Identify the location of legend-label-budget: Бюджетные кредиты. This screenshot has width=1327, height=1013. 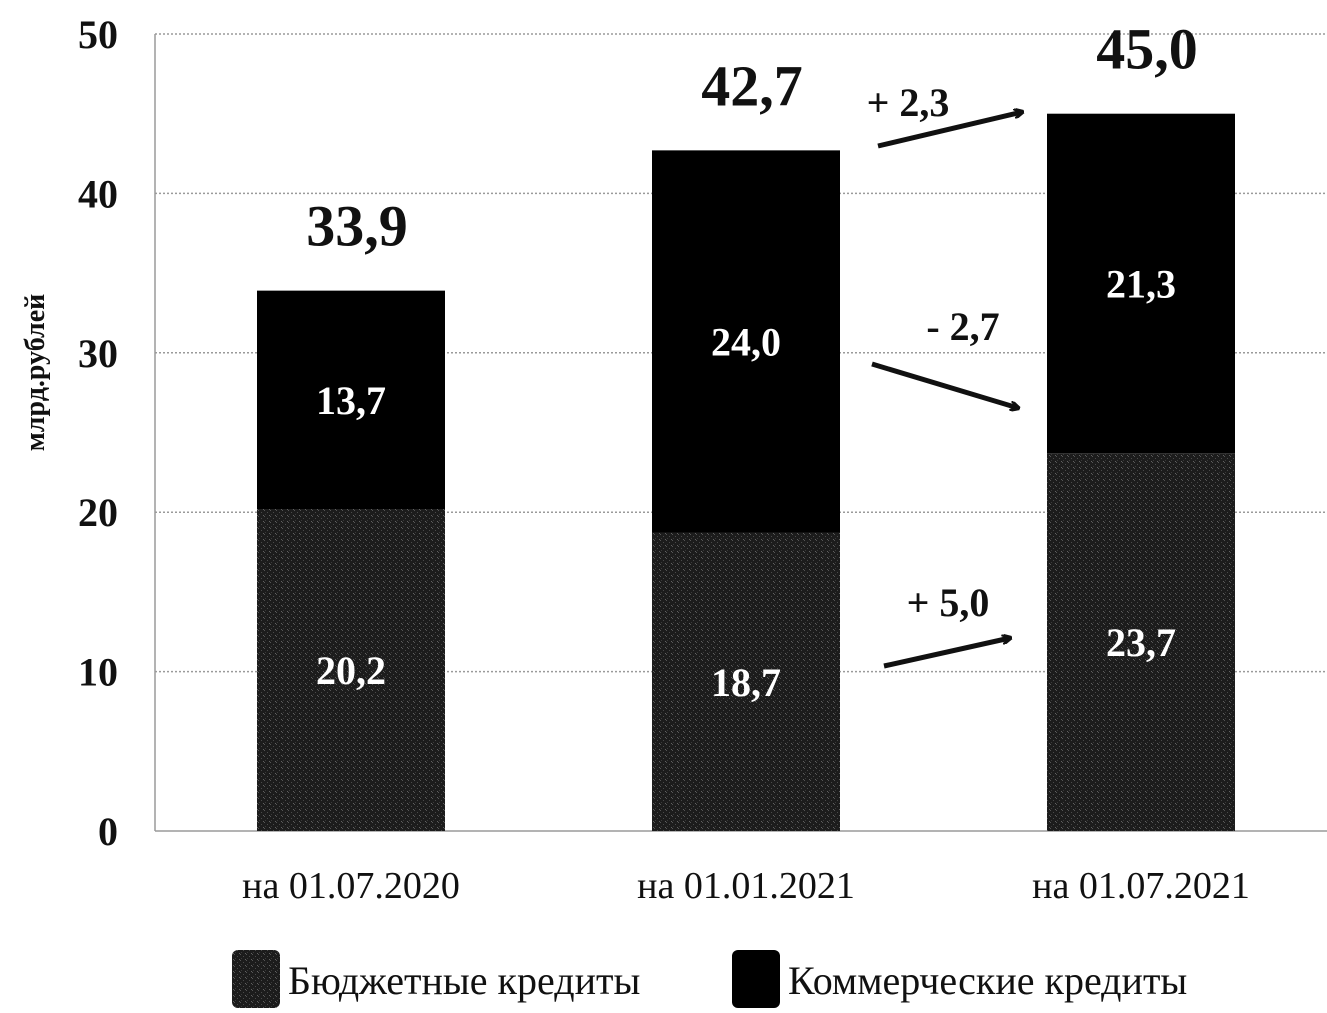
(464, 980).